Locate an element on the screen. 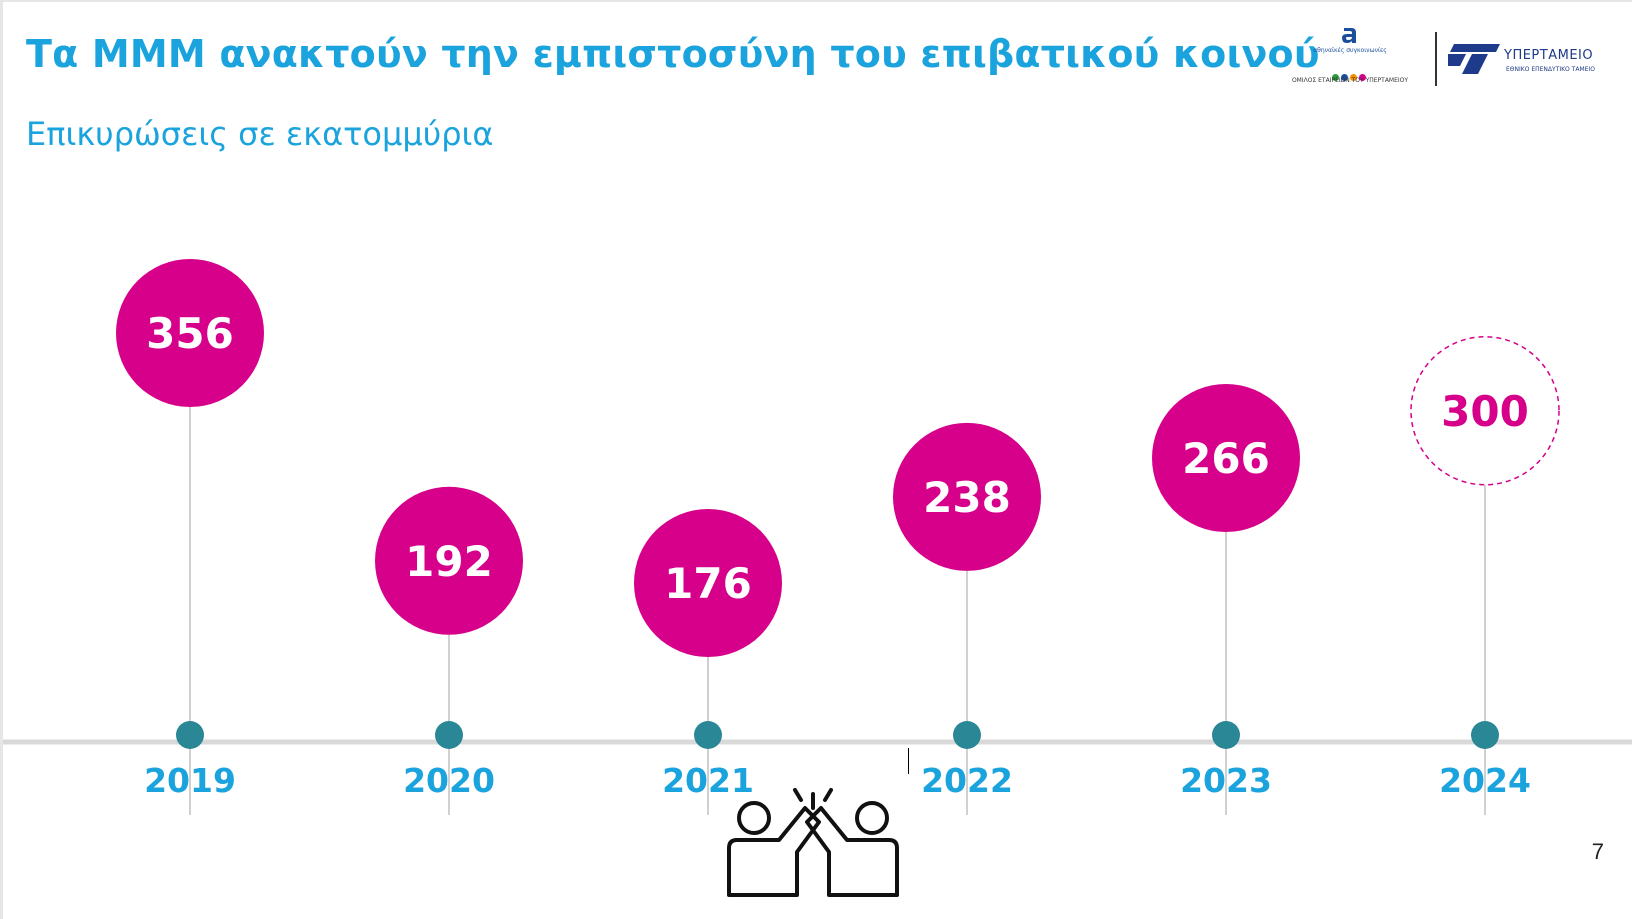 The image size is (1632, 919). hypertameio-logo: ΥΠΕΡΤΑΜΕΙΟ ΕΘΝΙΚΟ ΕΠΕΝΔΥΤΙΚΟ ΤΑΜΕΙΟ is located at coordinates (1533, 64).